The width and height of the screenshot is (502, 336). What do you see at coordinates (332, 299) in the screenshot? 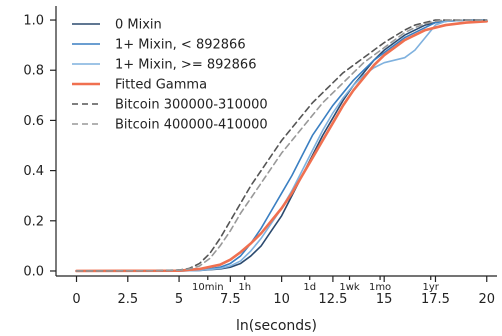
I see `x-tick-label: 12.5` at bounding box center [332, 299].